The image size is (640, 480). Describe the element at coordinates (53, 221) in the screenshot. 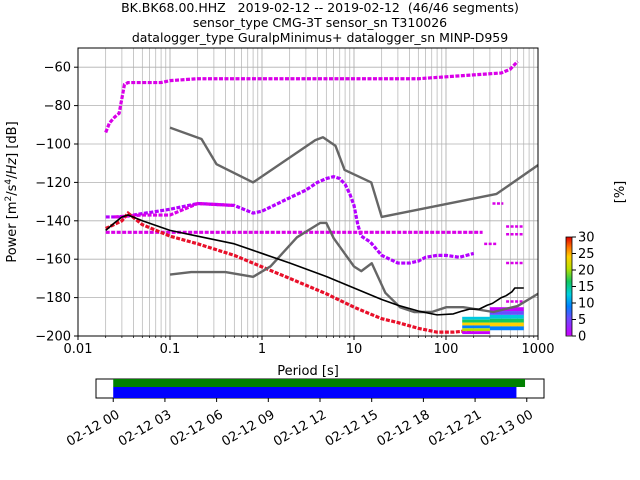

I see `y-tick-label: −140` at that location.